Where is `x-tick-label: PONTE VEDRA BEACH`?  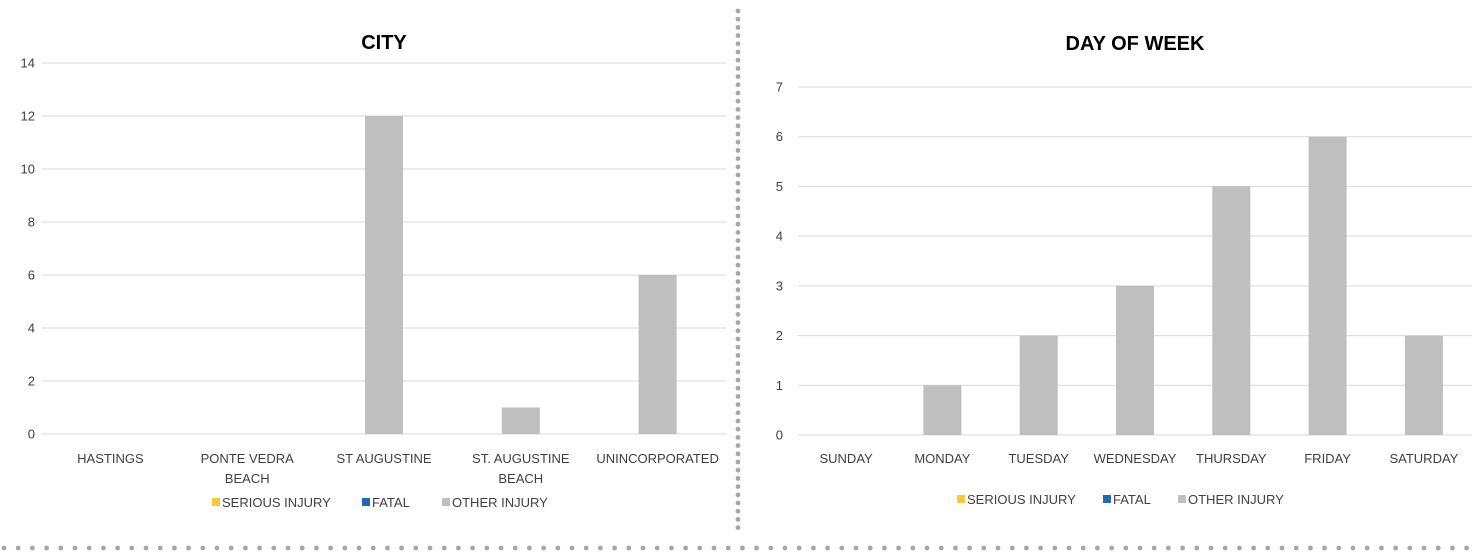
x-tick-label: PONTE VEDRA BEACH is located at coordinates (248, 468).